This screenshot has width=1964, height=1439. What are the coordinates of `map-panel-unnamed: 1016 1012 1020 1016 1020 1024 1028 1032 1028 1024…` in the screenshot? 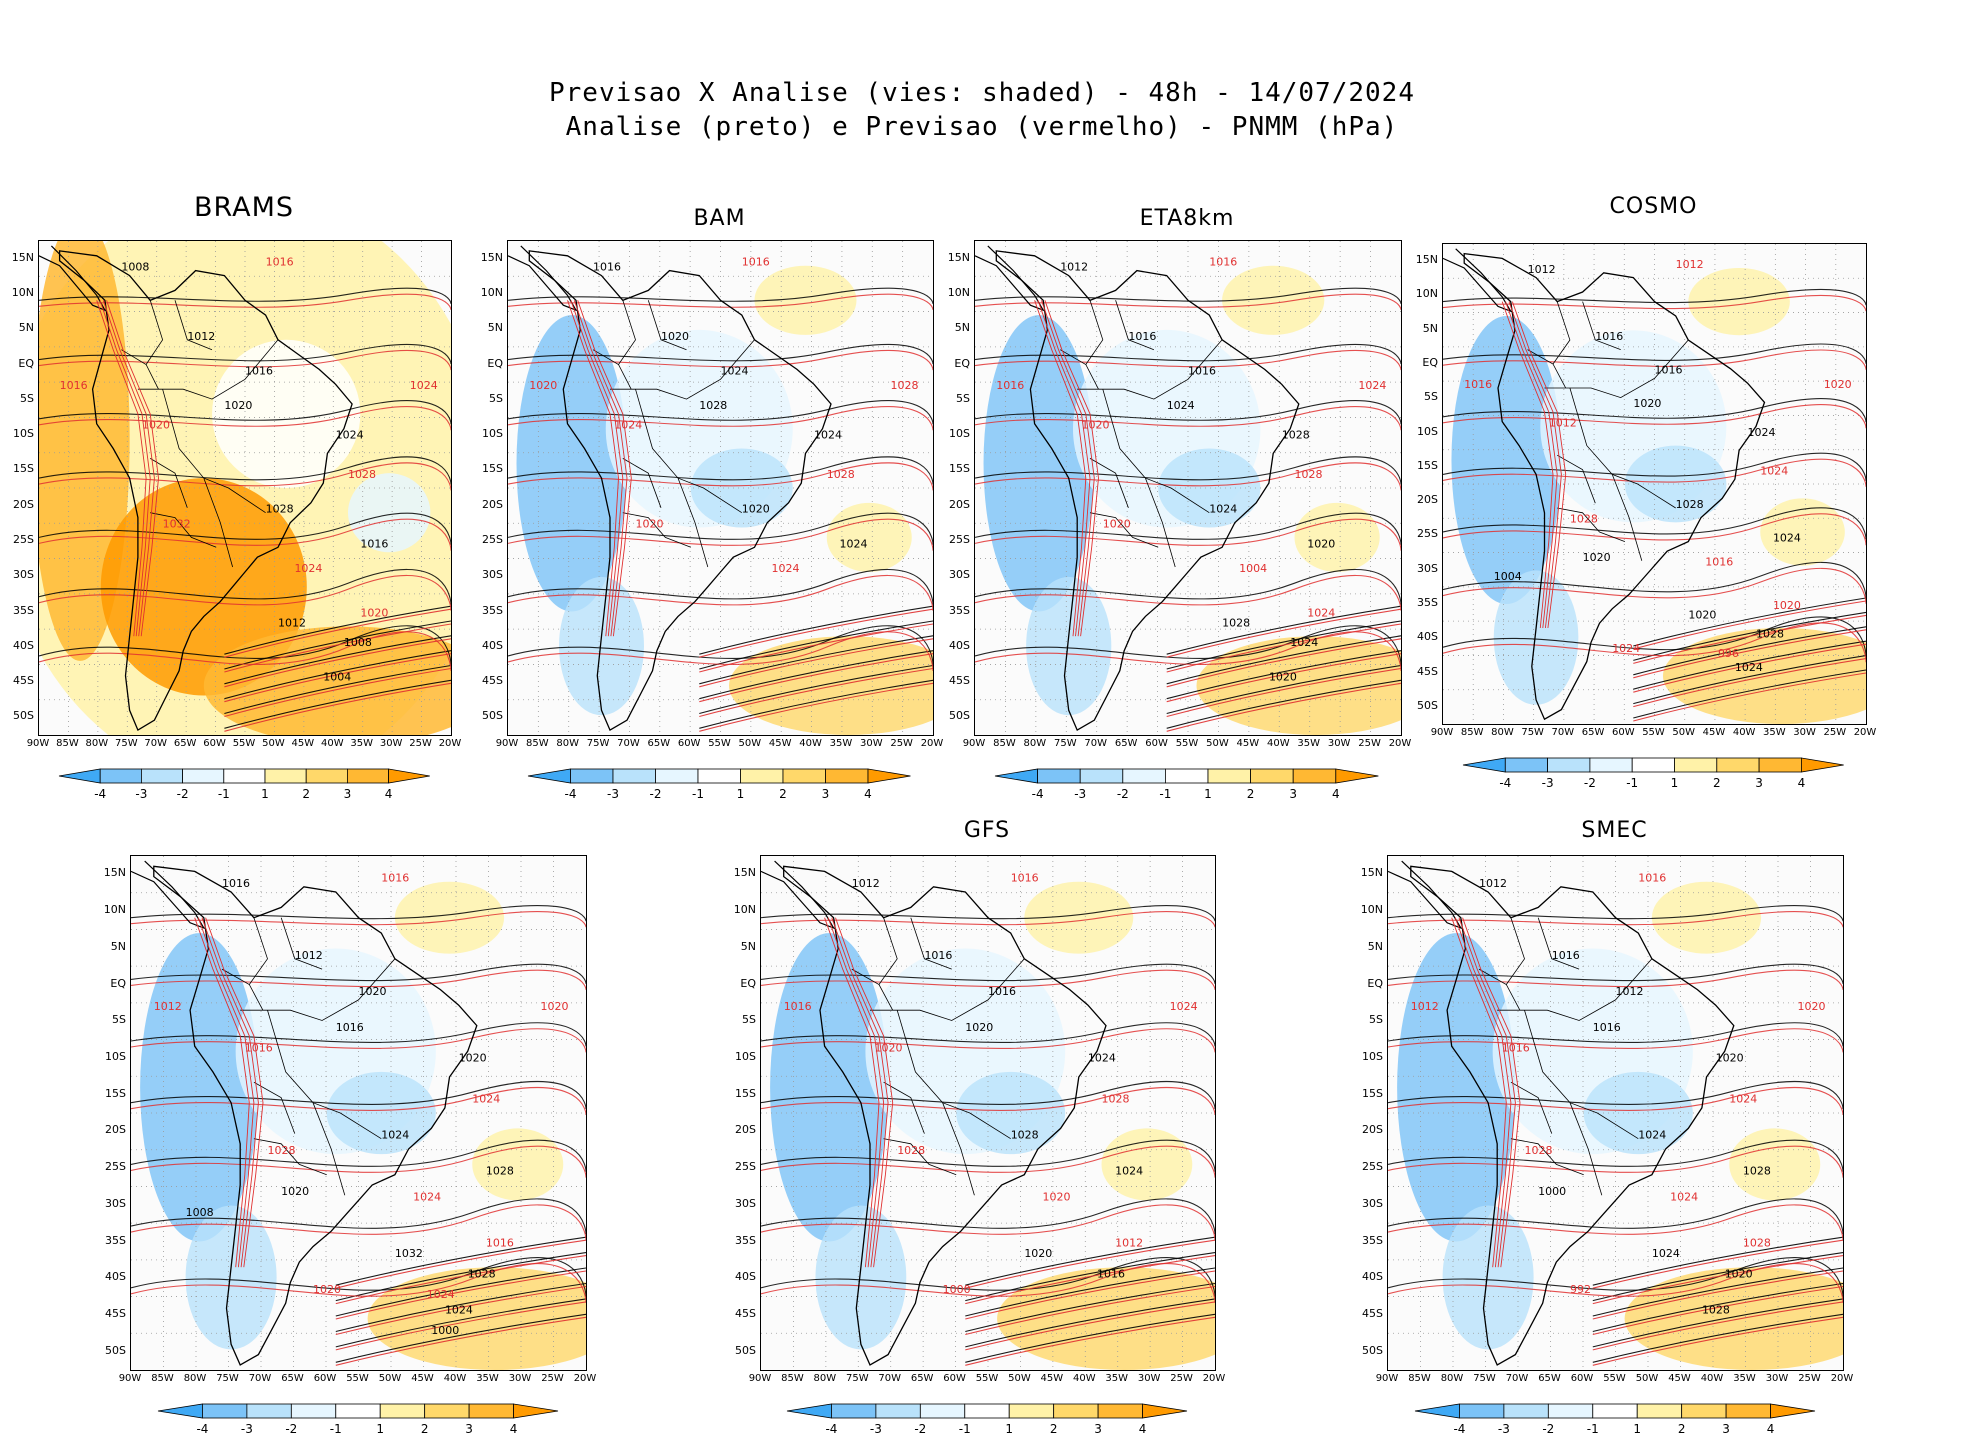 It's located at (358, 1113).